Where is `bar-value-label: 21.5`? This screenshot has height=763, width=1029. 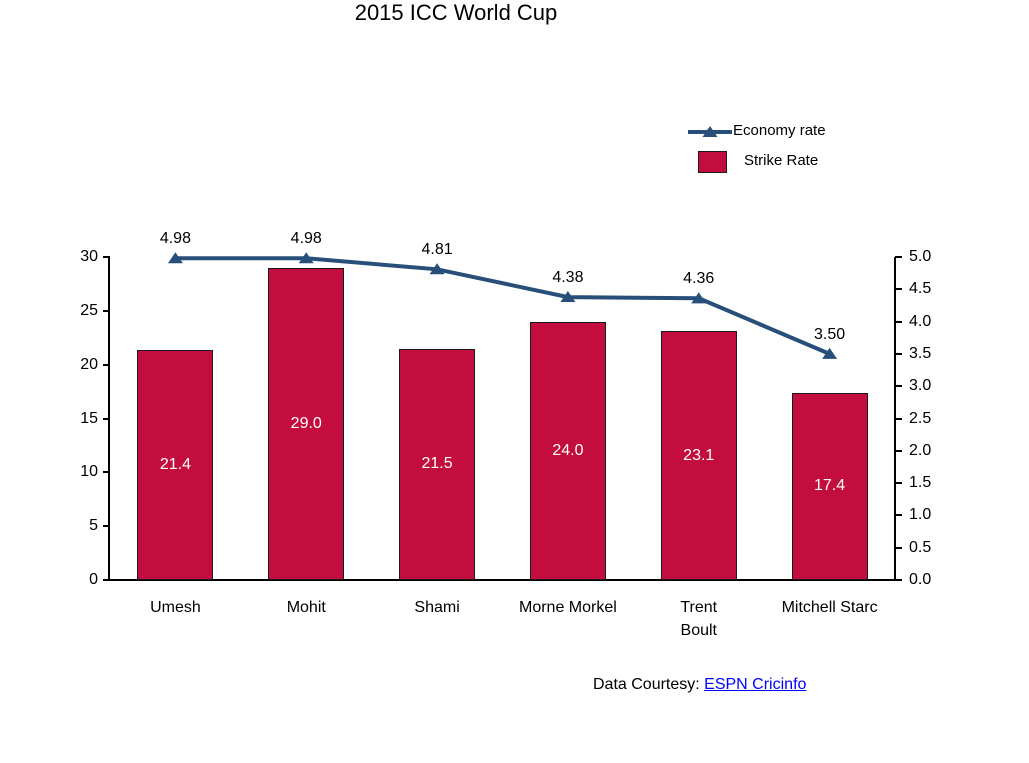
bar-value-label: 21.5 is located at coordinates (437, 464).